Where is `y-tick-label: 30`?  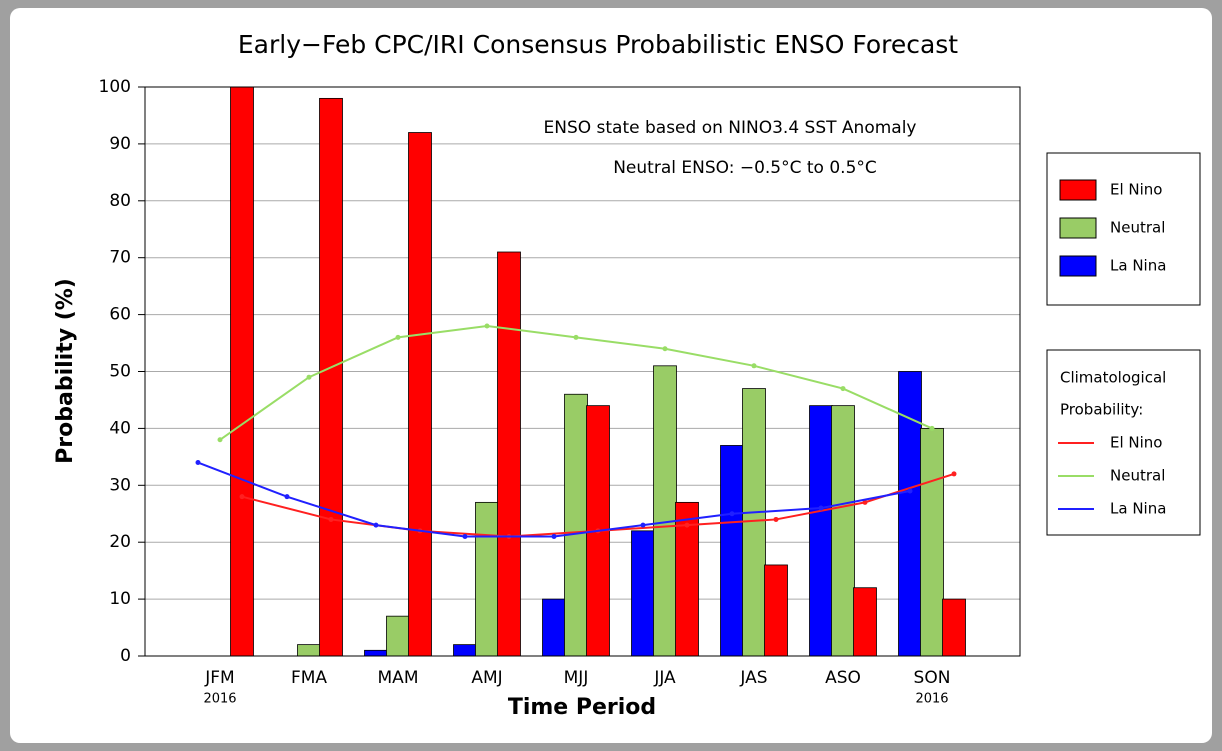 y-tick-label: 30 is located at coordinates (120, 485).